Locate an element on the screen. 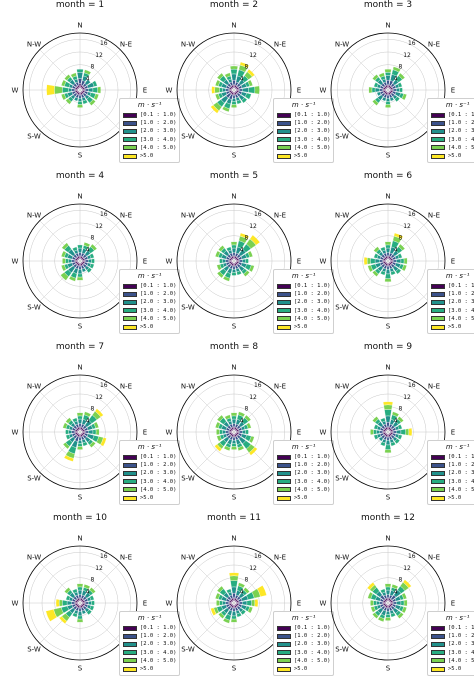 The width and height of the screenshot is (474, 687). legend-label: [3.0 : 4.0) is located at coordinates (312, 652).